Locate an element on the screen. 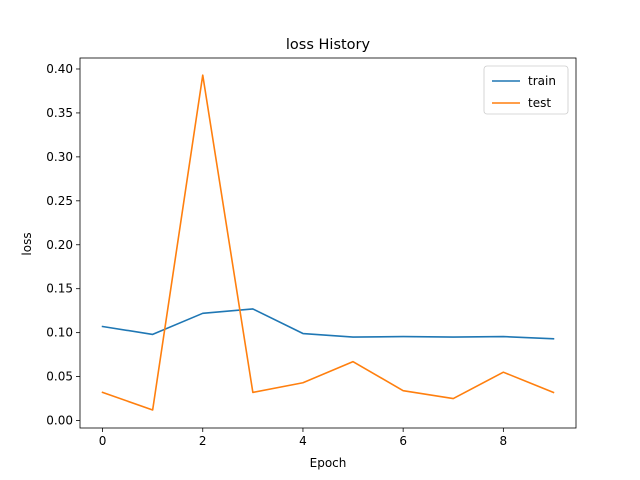 Image resolution: width=640 pixels, height=480 pixels. y-tick-label: 0.05 is located at coordinates (59, 377).